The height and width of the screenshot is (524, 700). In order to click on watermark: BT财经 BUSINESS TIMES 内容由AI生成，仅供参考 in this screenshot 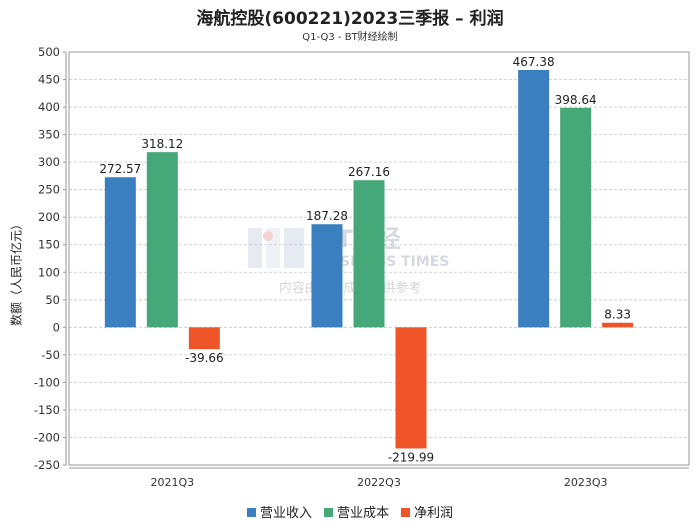, I will do `click(348, 260)`.